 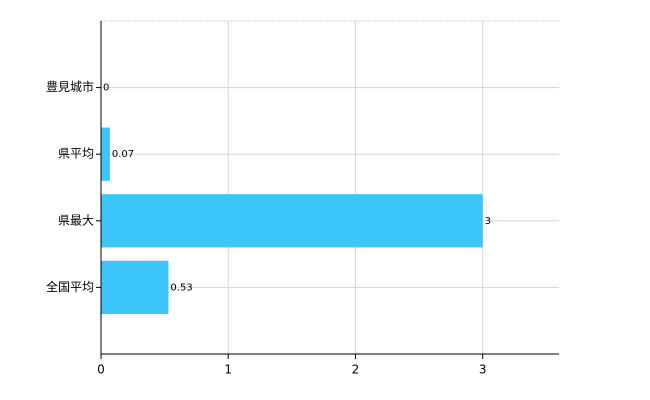 I want to click on y-tick-label: 県最大, so click(x=76, y=220).